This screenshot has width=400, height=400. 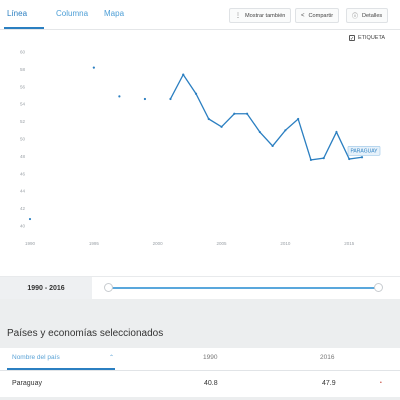 What do you see at coordinates (23, 156) in the screenshot?
I see `y-tick-label: 48` at bounding box center [23, 156].